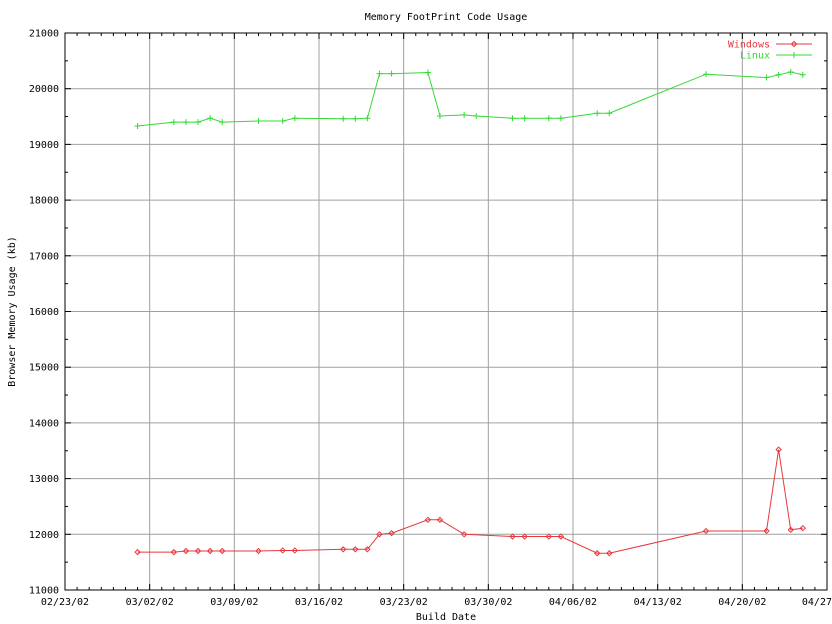 The image size is (832, 624). What do you see at coordinates (44, 34) in the screenshot?
I see `y-tick-label: 21000` at bounding box center [44, 34].